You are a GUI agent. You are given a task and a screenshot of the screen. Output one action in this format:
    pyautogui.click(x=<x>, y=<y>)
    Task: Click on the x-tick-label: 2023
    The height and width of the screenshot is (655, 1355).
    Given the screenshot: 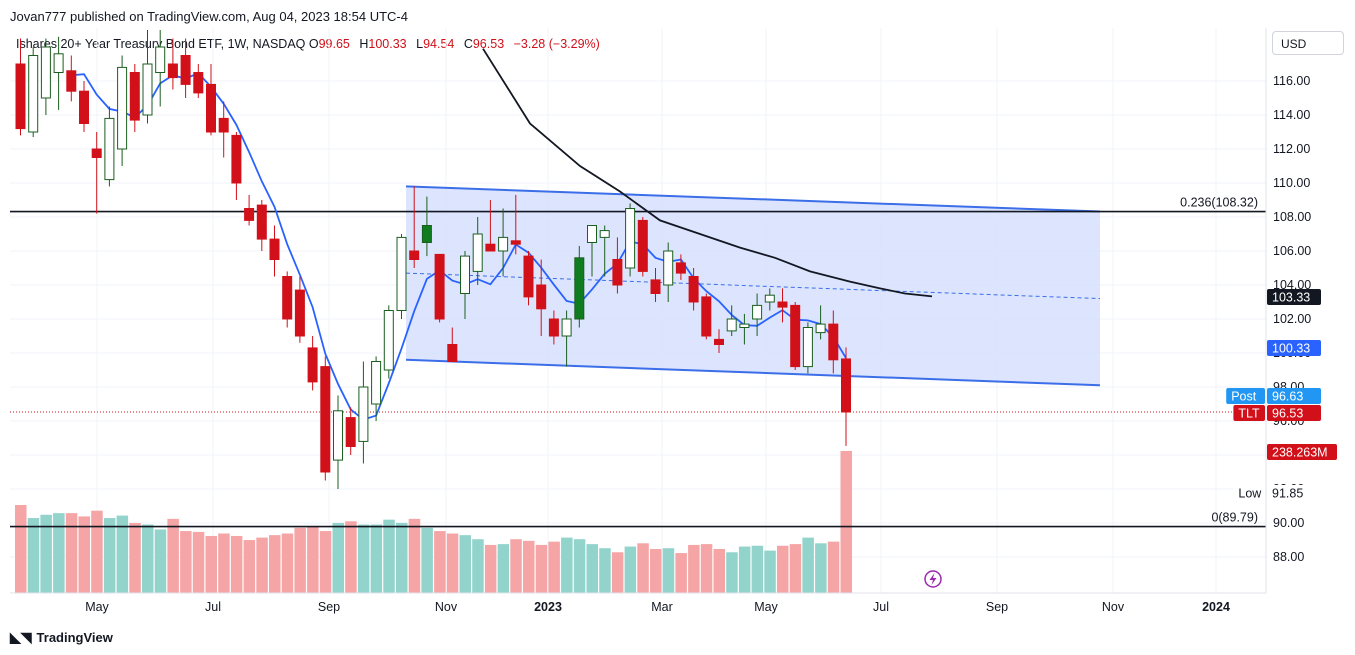 What is the action you would take?
    pyautogui.click(x=548, y=607)
    